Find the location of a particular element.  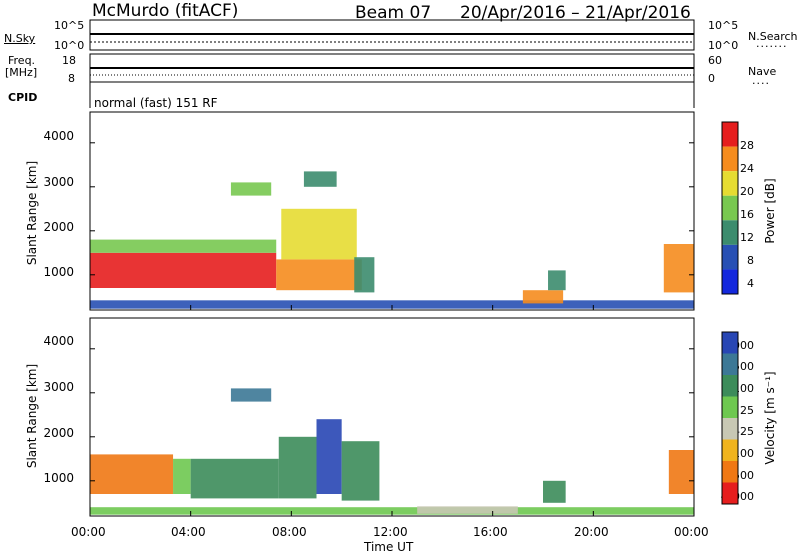

velocity-colorbar-frame is located at coordinates (730, 418).